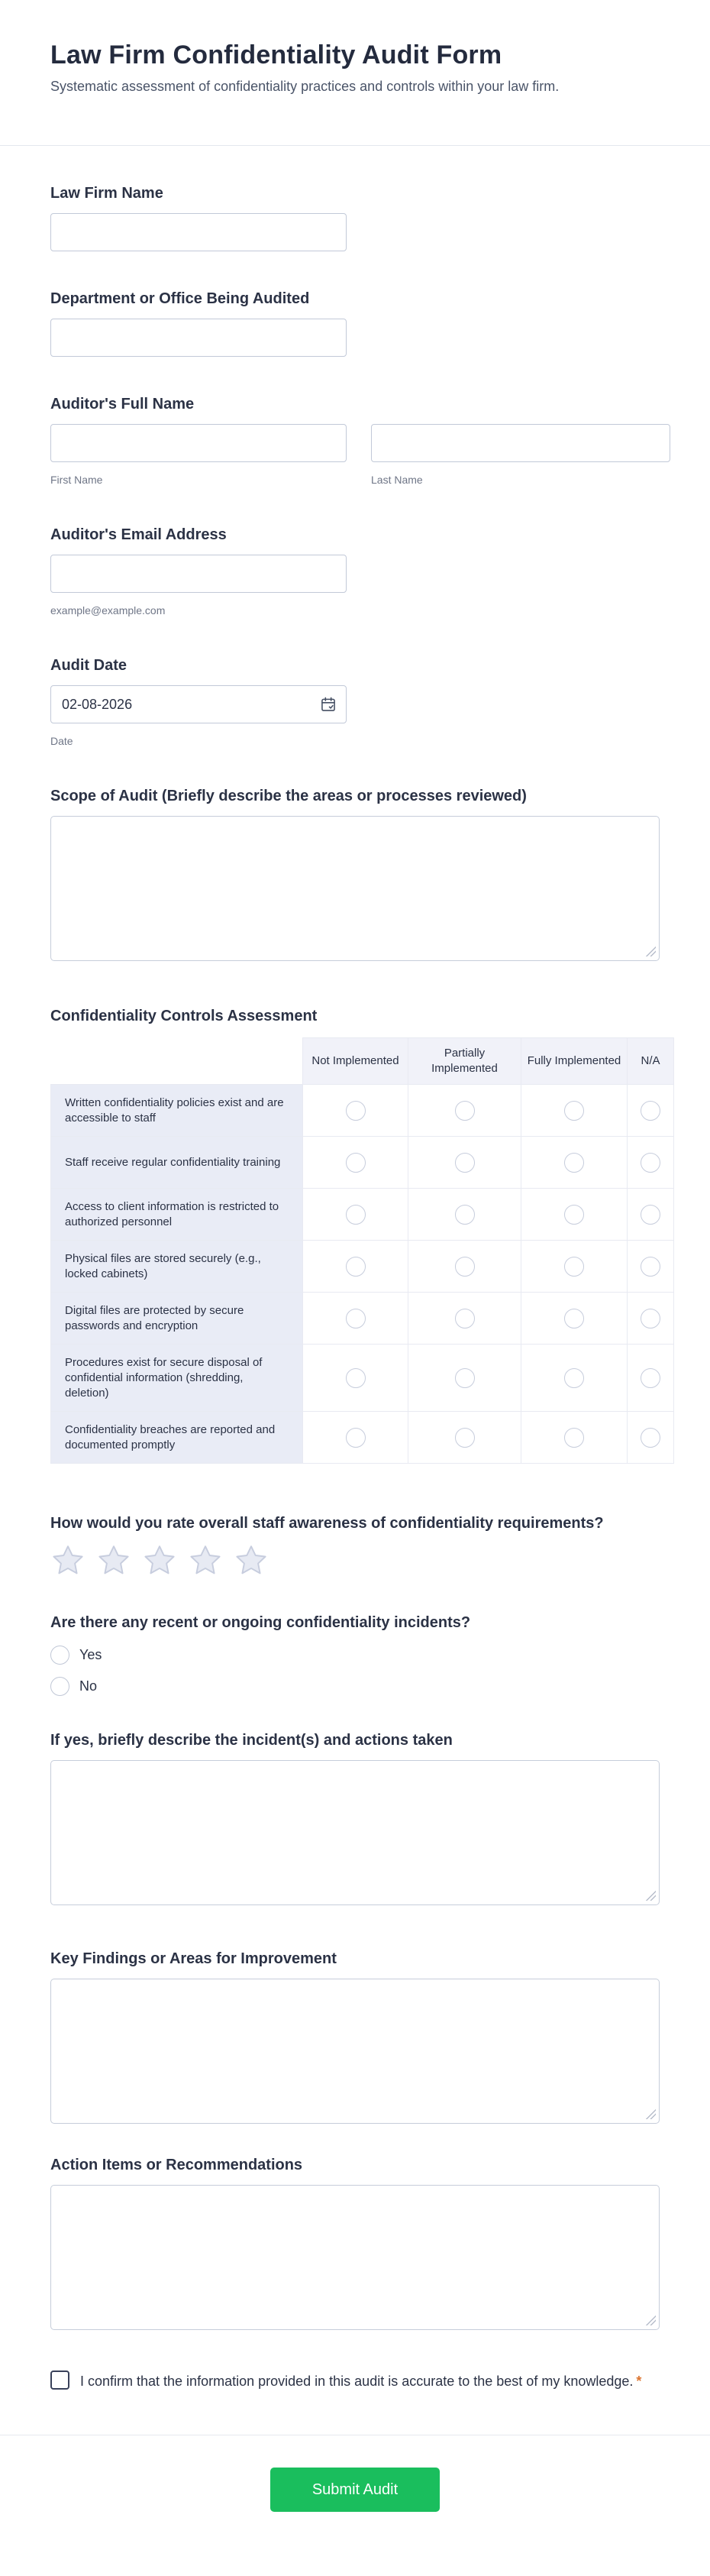 The width and height of the screenshot is (710, 2576). What do you see at coordinates (276, 55) in the screenshot?
I see `page-title: Law Firm Confidentiality Audit Form` at bounding box center [276, 55].